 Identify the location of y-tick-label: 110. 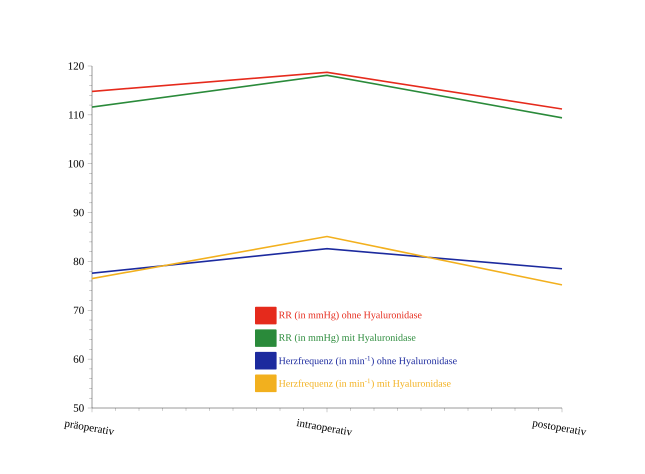
(76, 115).